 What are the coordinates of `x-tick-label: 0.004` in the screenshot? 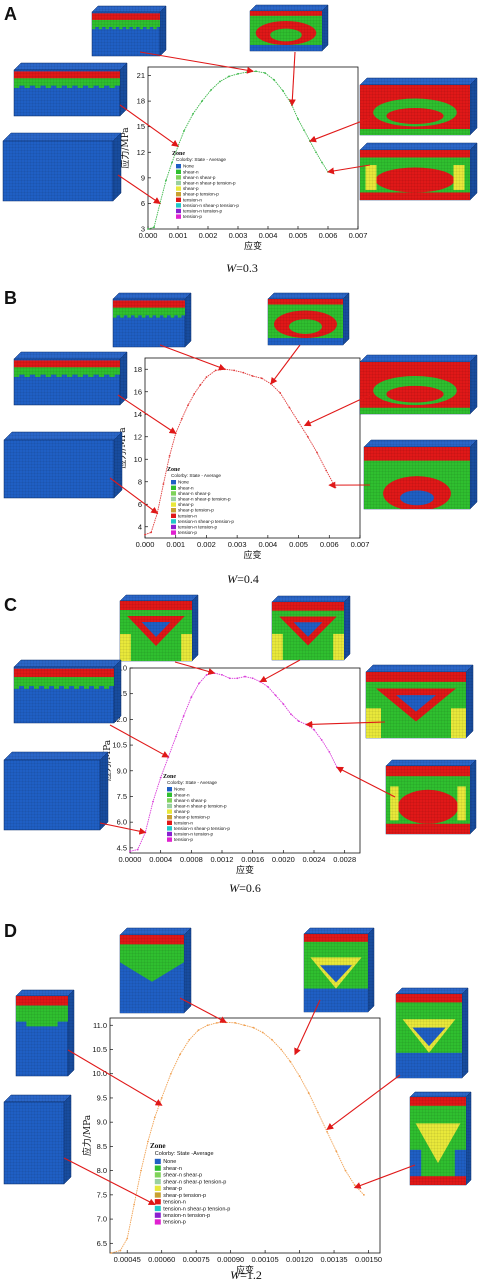 It's located at (268, 235).